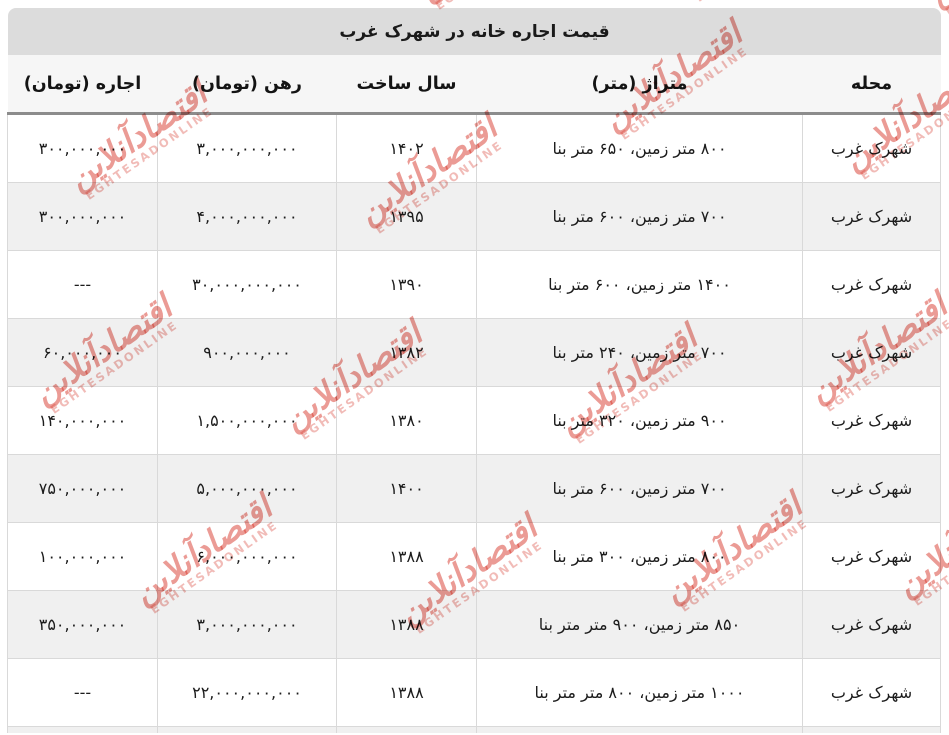 This screenshot has width=949, height=735. I want to click on cell-deposit: ۵,۰۰۰,۰۰۰,۰۰۰, so click(247, 488).